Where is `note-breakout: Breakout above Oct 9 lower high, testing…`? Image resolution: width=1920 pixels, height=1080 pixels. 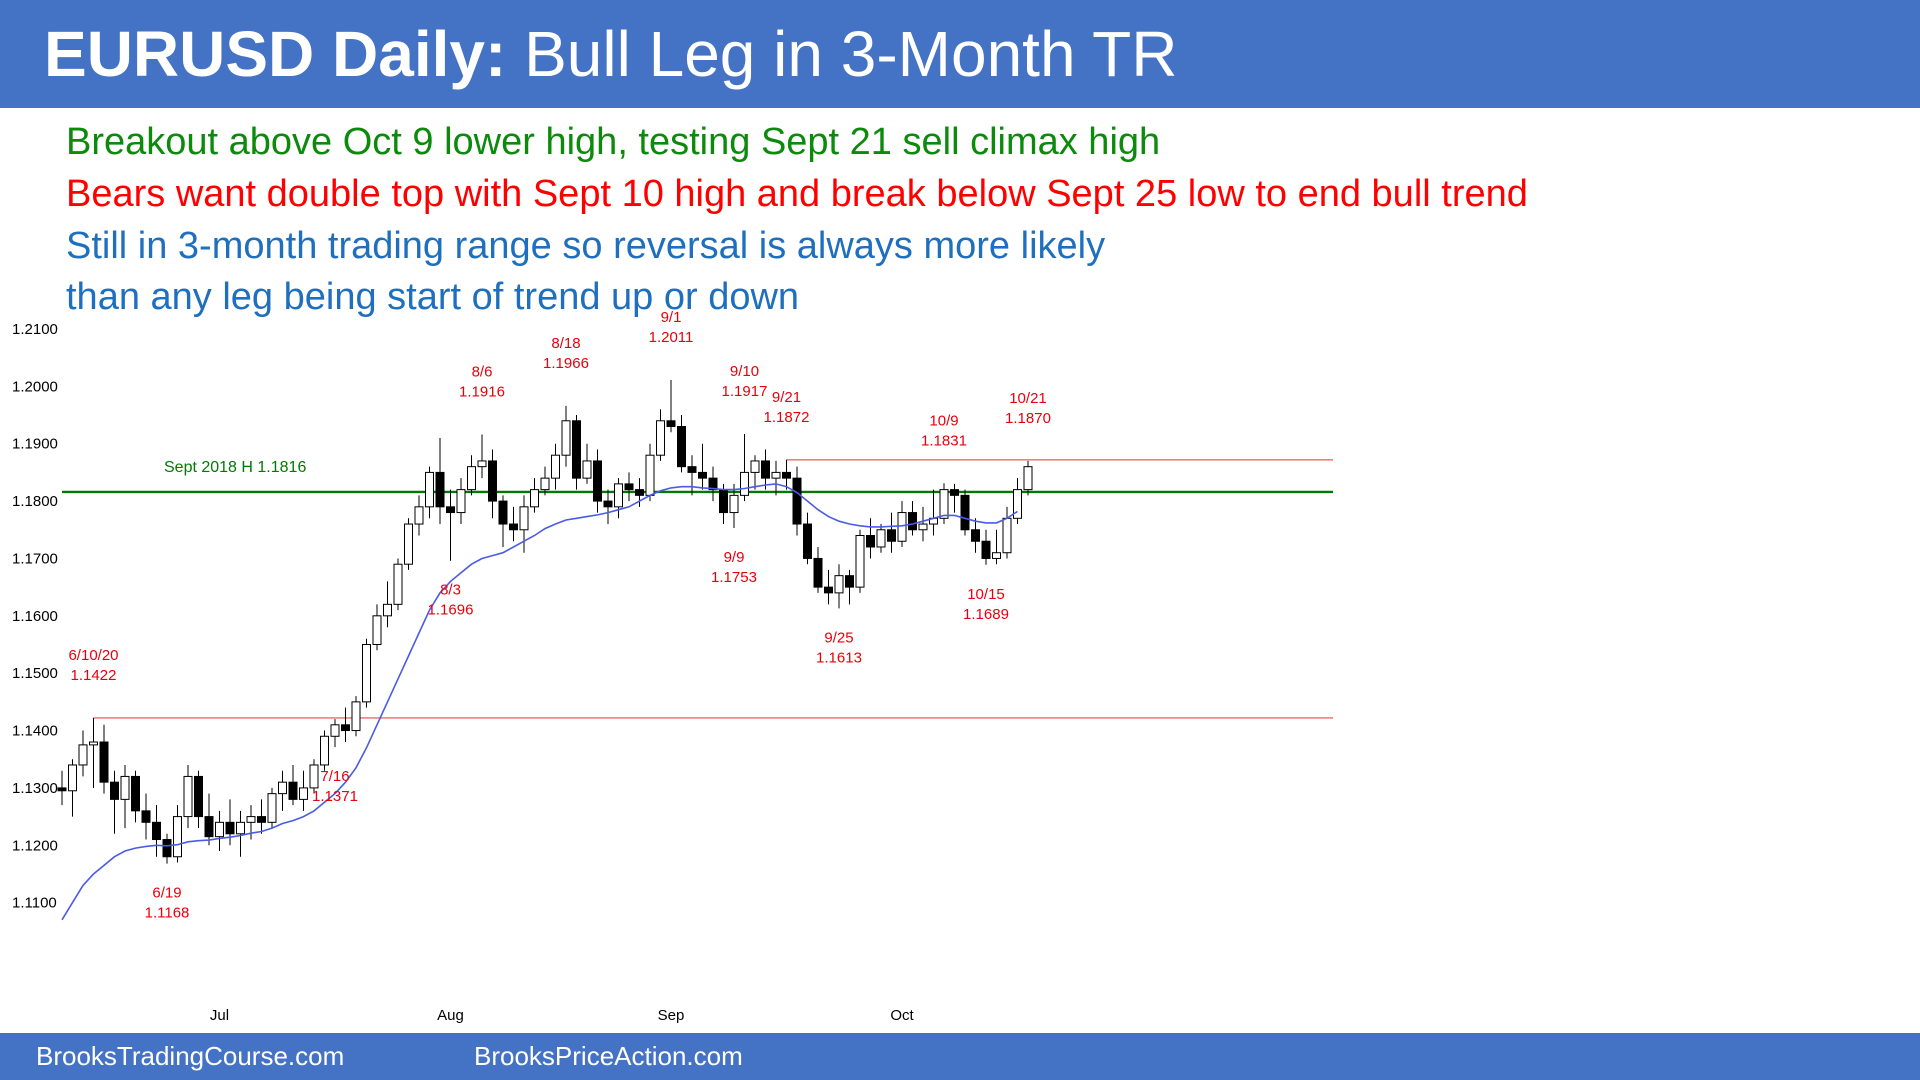
note-breakout: Breakout above Oct 9 lower high, testing… is located at coordinates (613, 142).